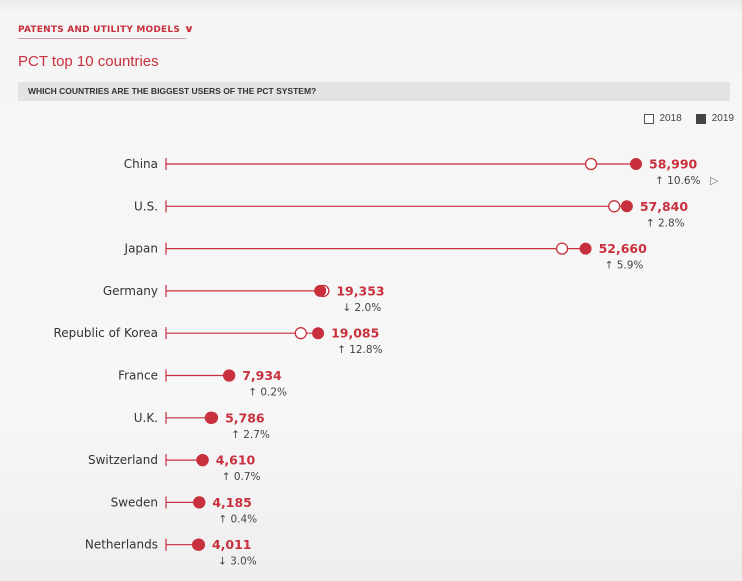  Describe the element at coordinates (361, 308) in the screenshot. I see `change-label-germany: ↓ 2.0%` at that location.